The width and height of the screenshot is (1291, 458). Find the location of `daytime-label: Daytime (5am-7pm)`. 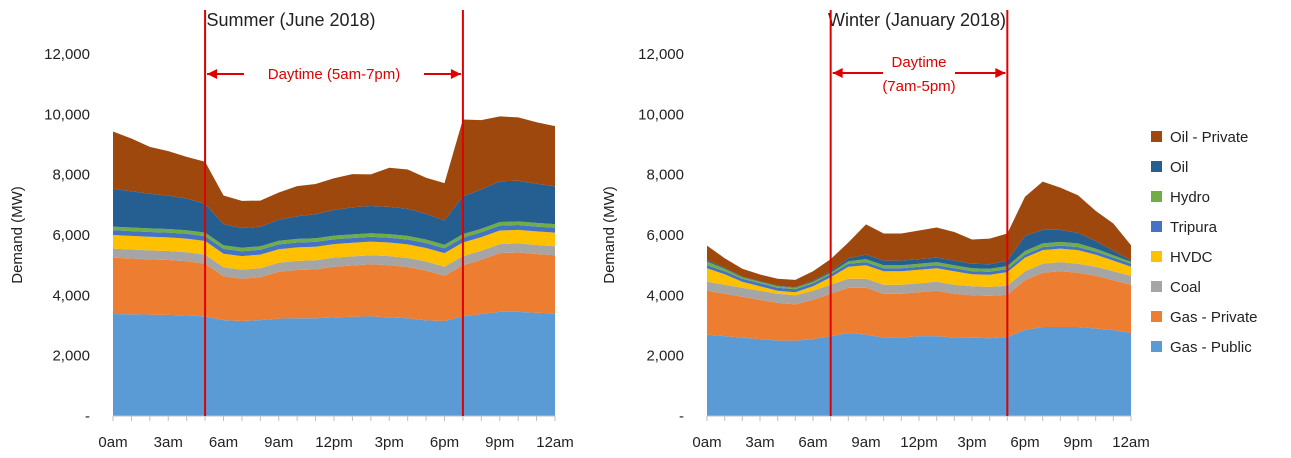

daytime-label: Daytime (5am-7pm) is located at coordinates (334, 74).